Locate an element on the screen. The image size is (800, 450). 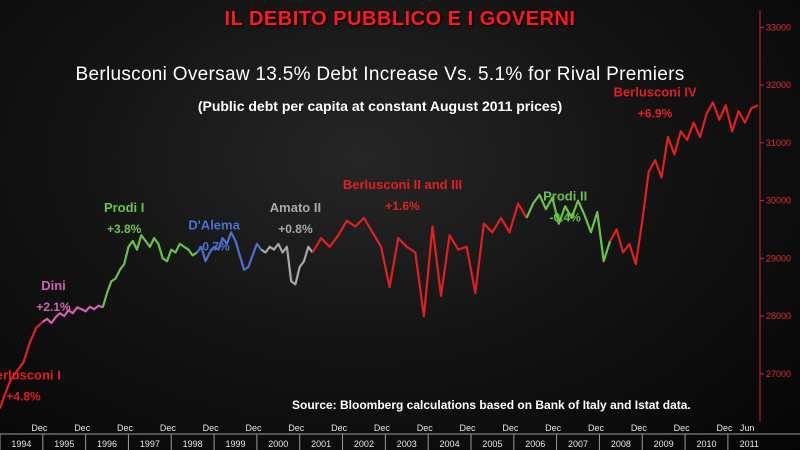
x-dec-label-15: Dec is located at coordinates (682, 428).